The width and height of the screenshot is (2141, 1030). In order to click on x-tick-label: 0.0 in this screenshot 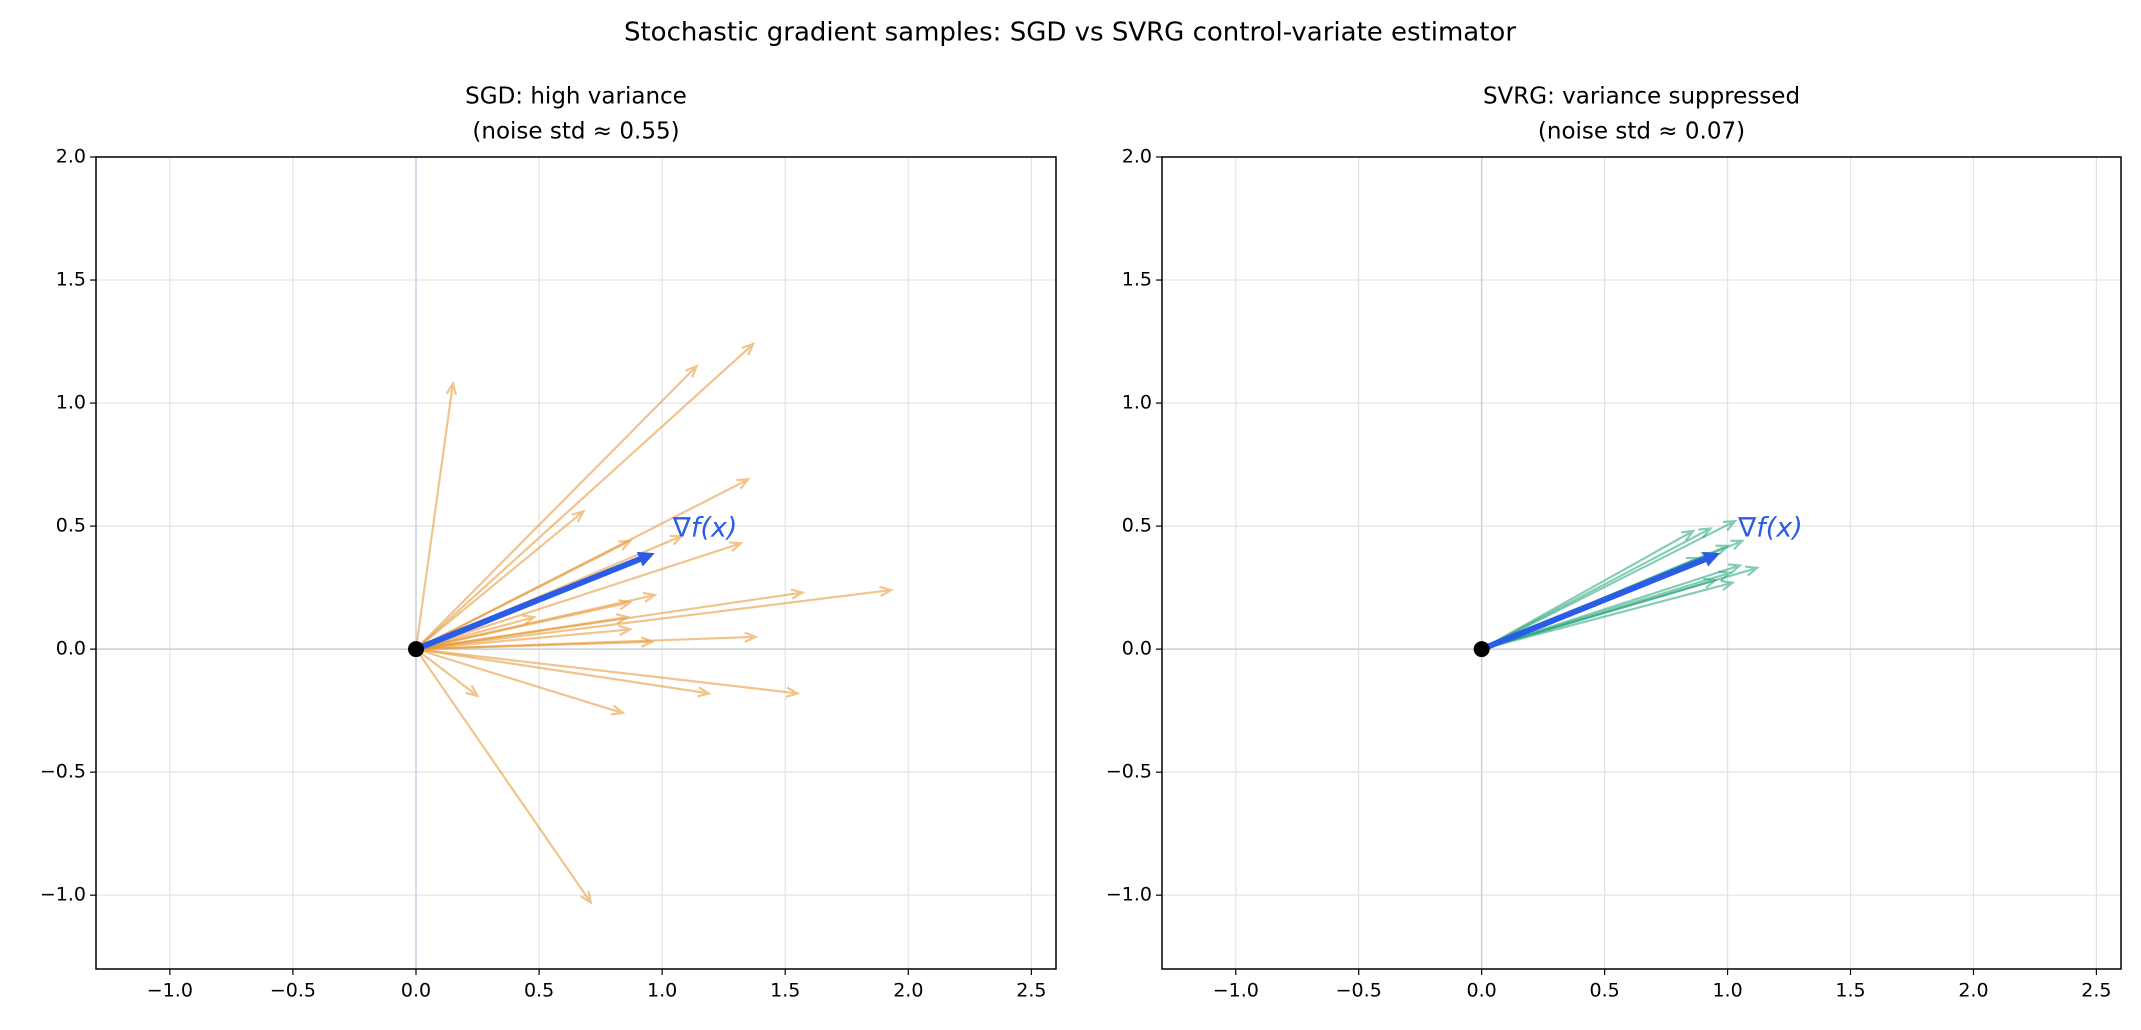, I will do `click(1482, 991)`.